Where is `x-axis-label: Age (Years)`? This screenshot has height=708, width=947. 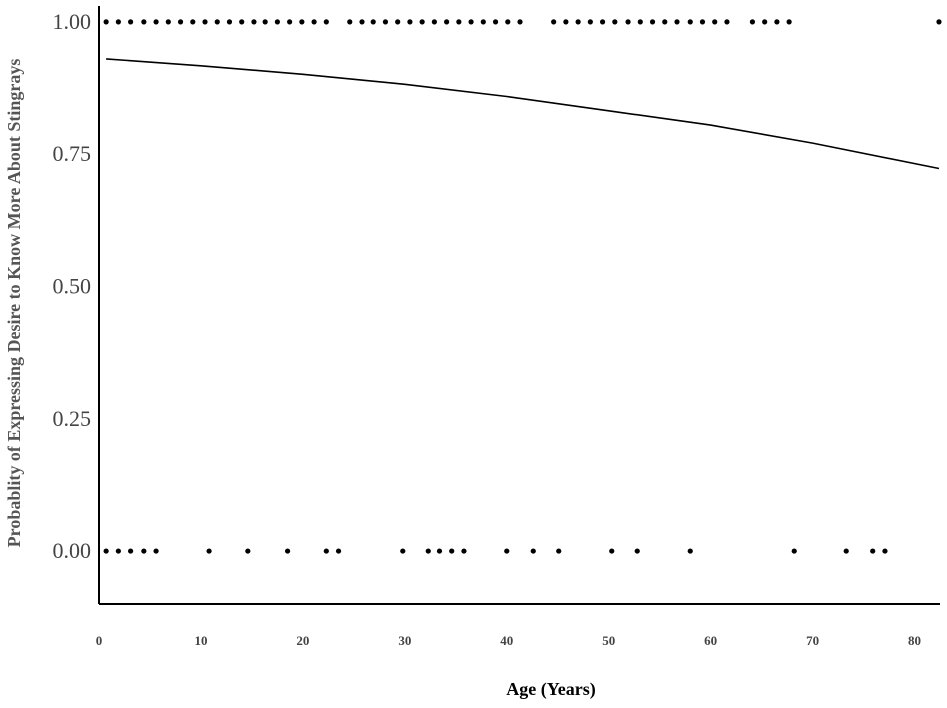 x-axis-label: Age (Years) is located at coordinates (550, 689).